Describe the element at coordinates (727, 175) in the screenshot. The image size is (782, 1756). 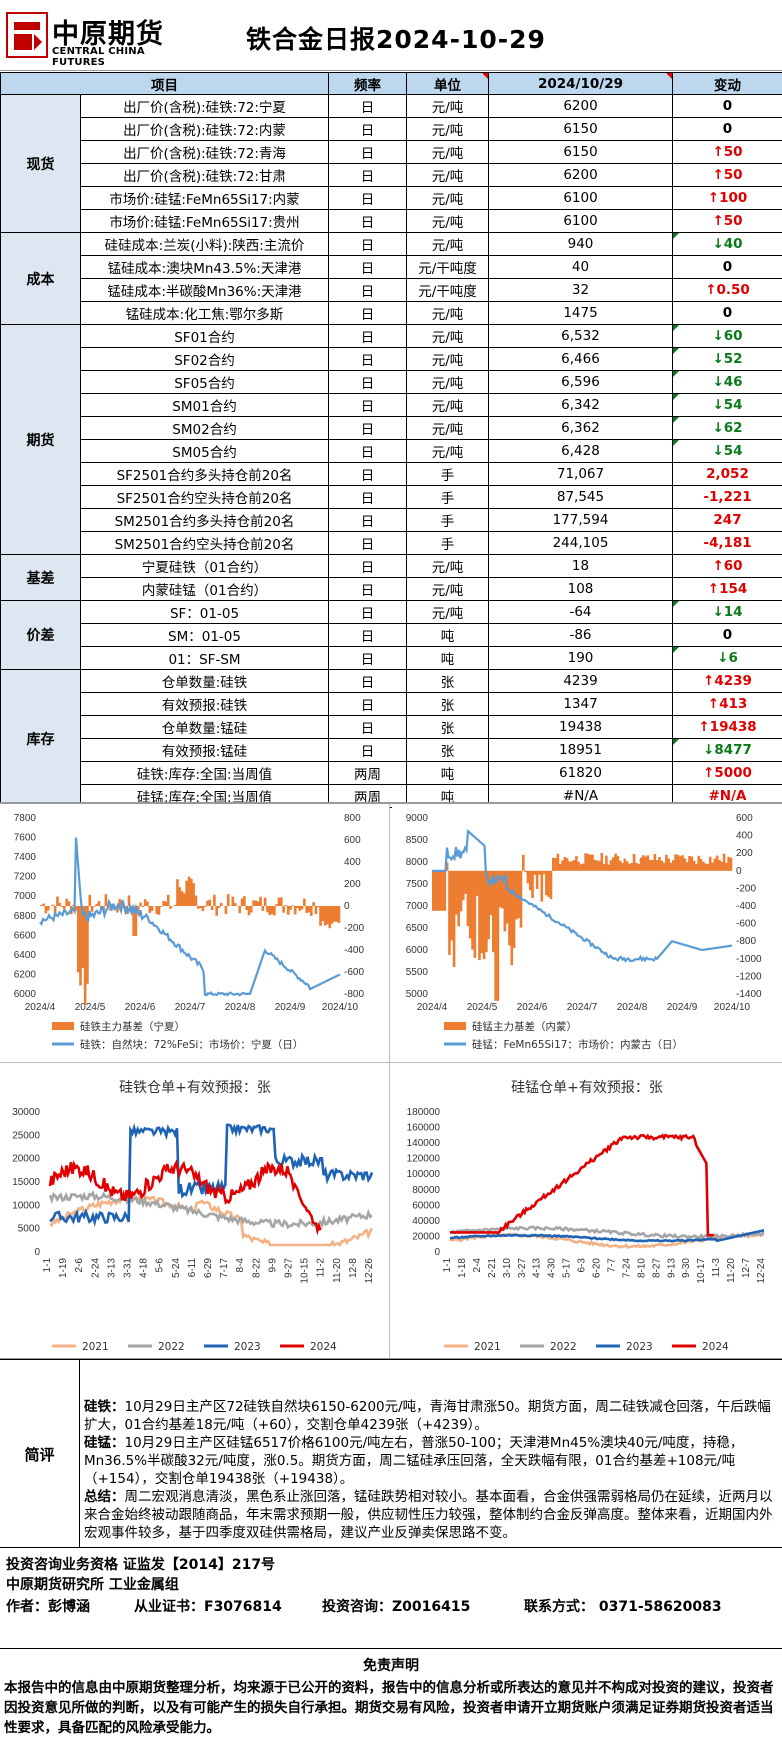
I see `change-cell: ↑50` at that location.